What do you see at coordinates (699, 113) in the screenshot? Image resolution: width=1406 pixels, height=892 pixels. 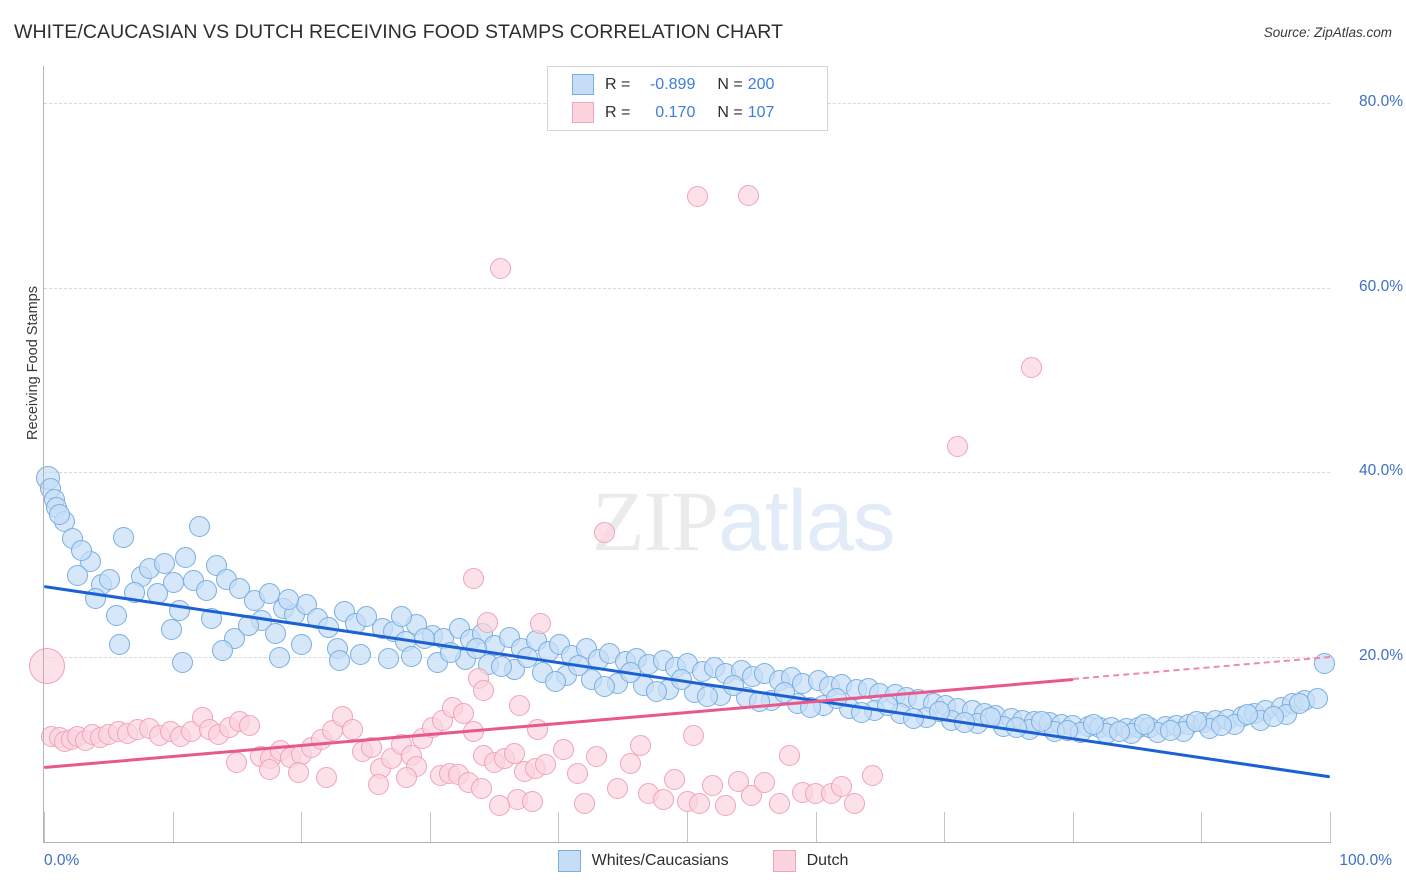 I see `legend-row-dutch: R = 0.170 N = 107` at bounding box center [699, 113].